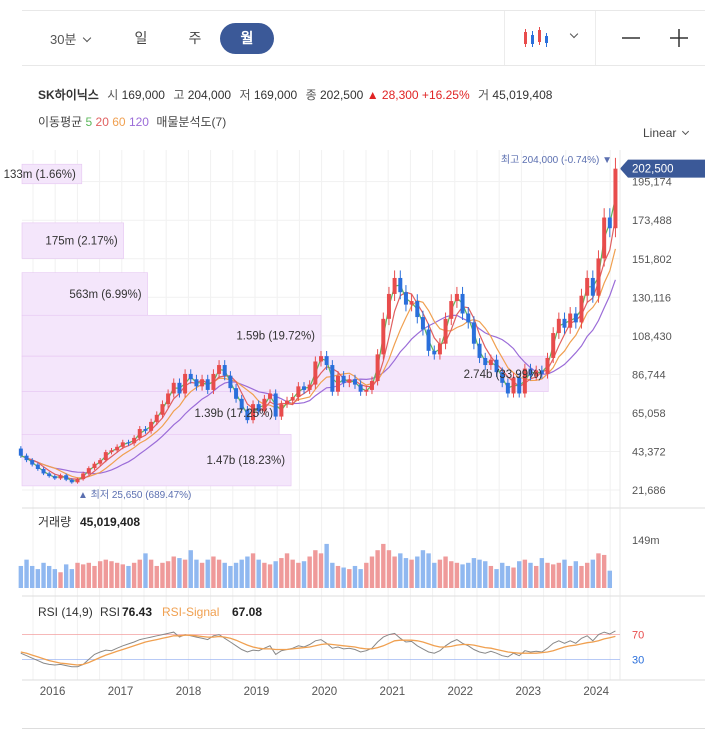 Image resolution: width=717 pixels, height=738 pixels. What do you see at coordinates (247, 612) in the screenshot?
I see `rsi-signal-value: 67.08` at bounding box center [247, 612].